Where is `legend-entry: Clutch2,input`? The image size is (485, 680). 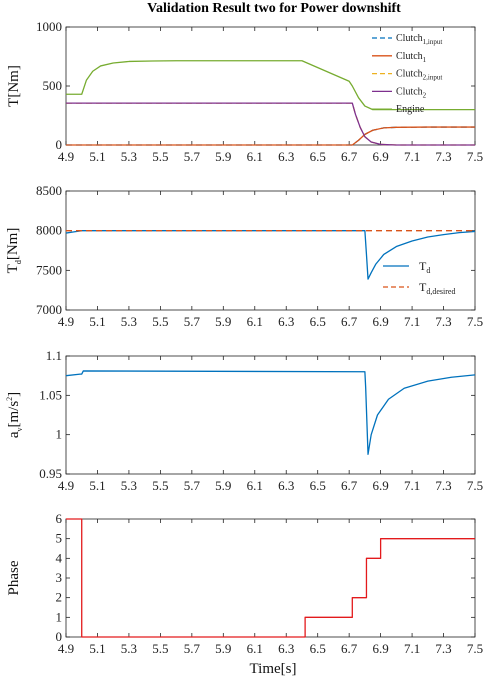 legend-entry: Clutch2,input is located at coordinates (419, 75).